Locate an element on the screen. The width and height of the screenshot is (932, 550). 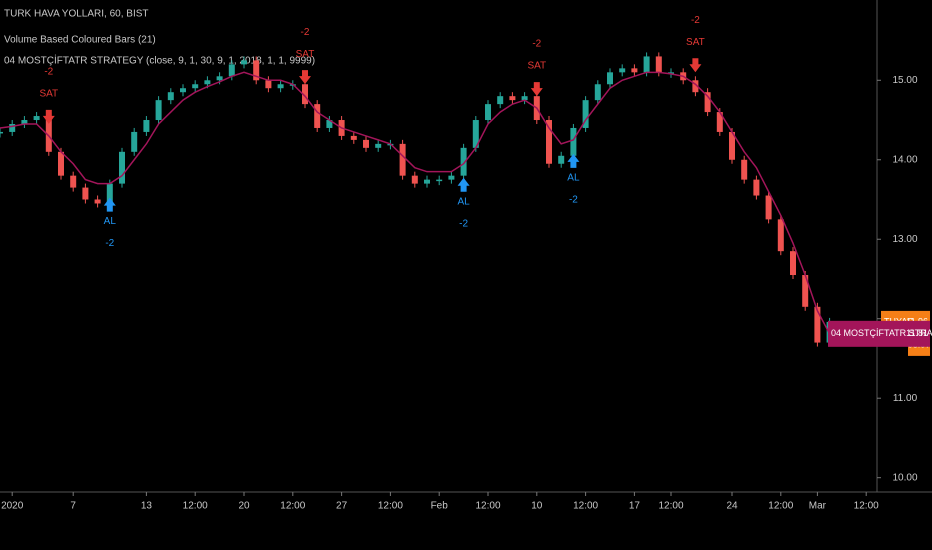
y-tick-label: 13.00 is located at coordinates (904, 239).